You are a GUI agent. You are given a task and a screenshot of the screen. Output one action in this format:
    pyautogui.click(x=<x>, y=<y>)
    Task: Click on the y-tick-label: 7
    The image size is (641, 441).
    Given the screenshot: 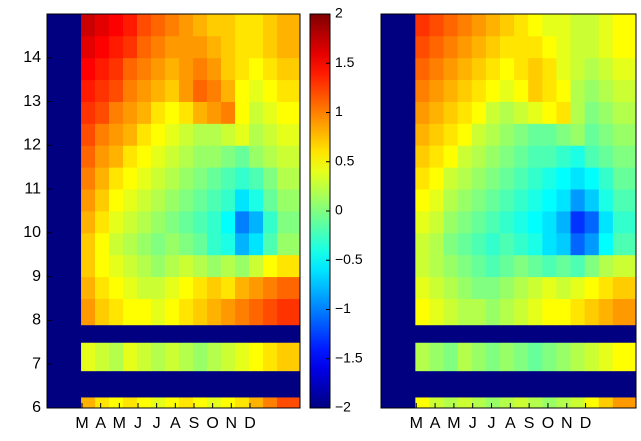 What is the action you would take?
    pyautogui.click(x=36, y=363)
    